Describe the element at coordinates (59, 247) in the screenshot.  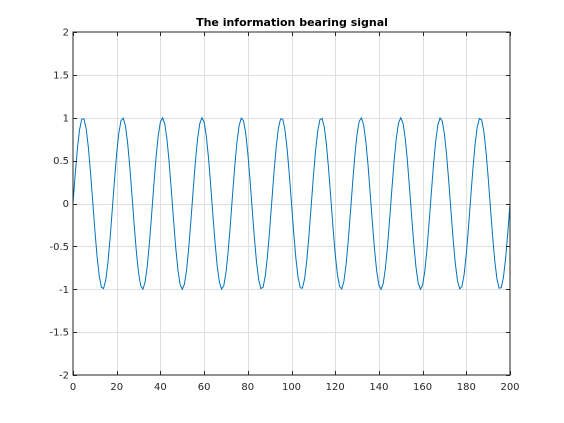
I see `y-tick-label: -0.5` at that location.